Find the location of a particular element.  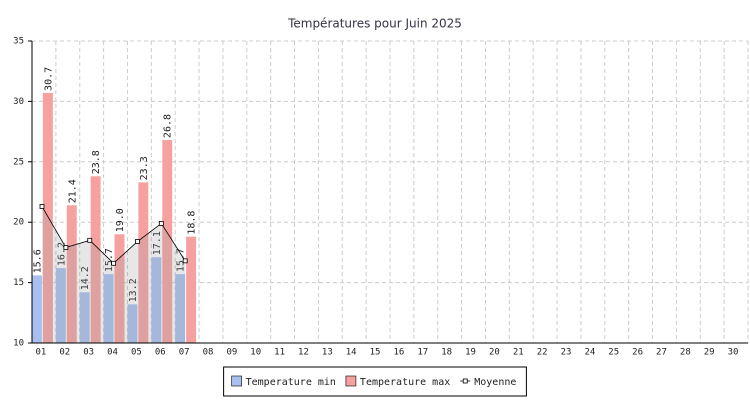

x-tick-label: 06 is located at coordinates (160, 353).